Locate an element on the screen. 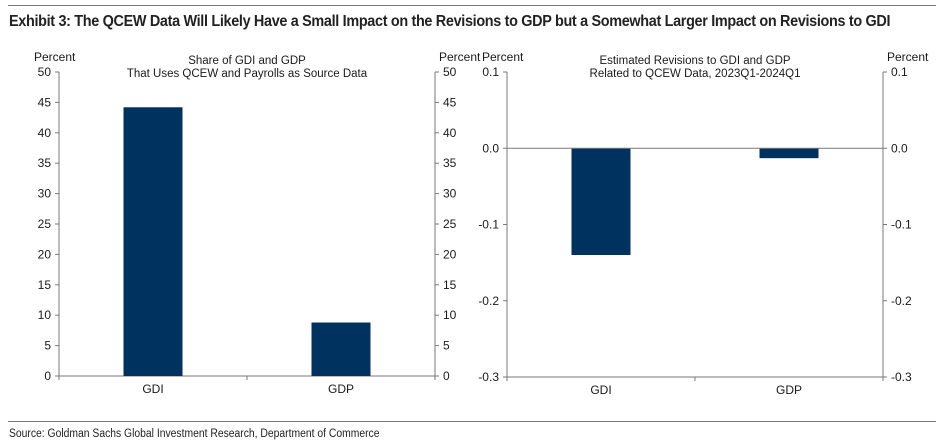  y-tick-label-right: -0.2 is located at coordinates (901, 301).